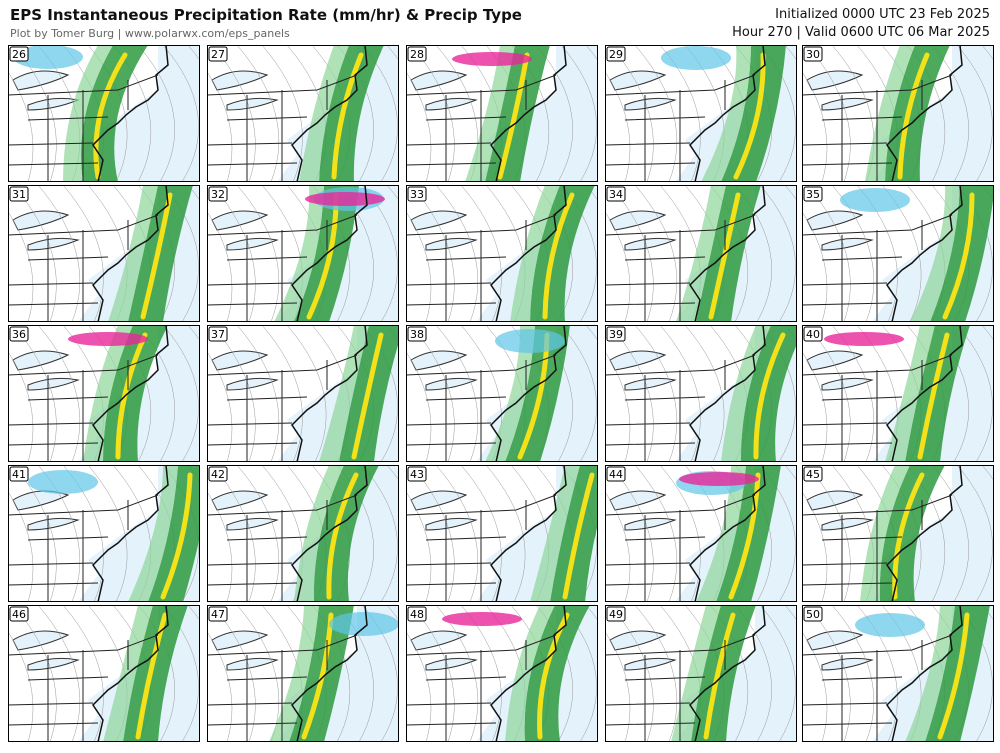 Image resolution: width=1000 pixels, height=753 pixels. I want to click on member-label: 31, so click(19, 194).